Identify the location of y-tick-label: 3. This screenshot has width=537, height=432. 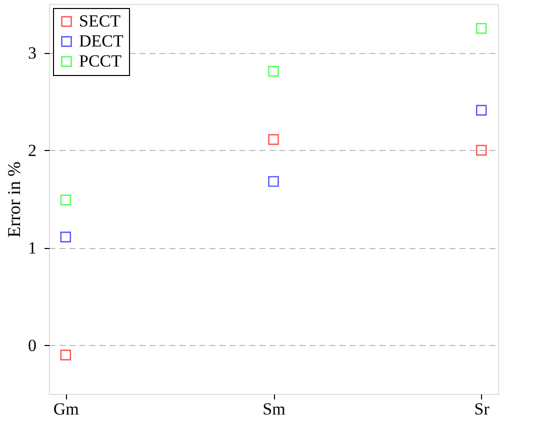
(32, 52).